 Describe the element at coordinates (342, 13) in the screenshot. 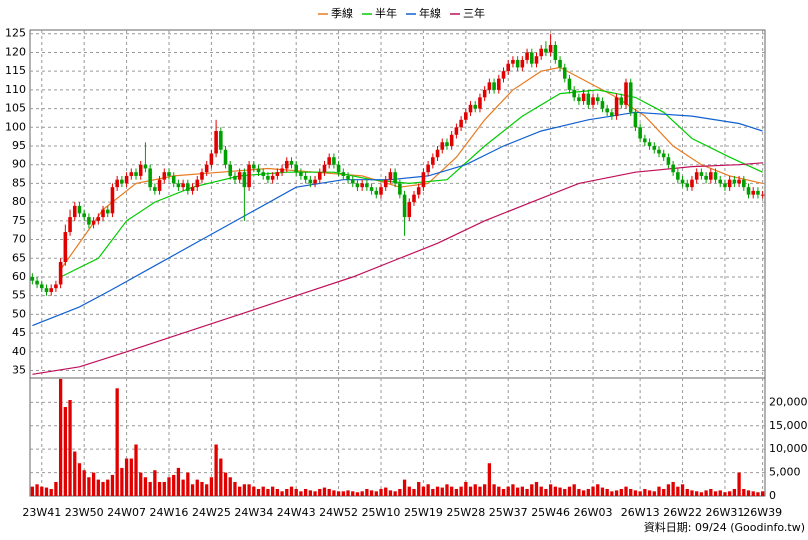

I see `legend-label: 季線` at that location.